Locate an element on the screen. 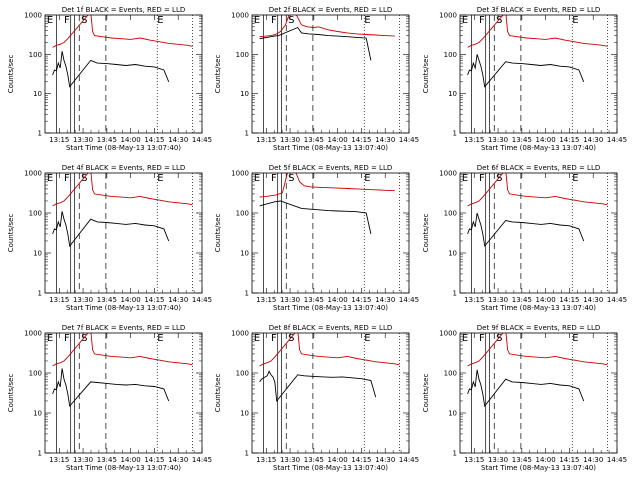 The image size is (640, 480). chart-title: Det 2f BLACK = Events, RED = LLD is located at coordinates (330, 10).